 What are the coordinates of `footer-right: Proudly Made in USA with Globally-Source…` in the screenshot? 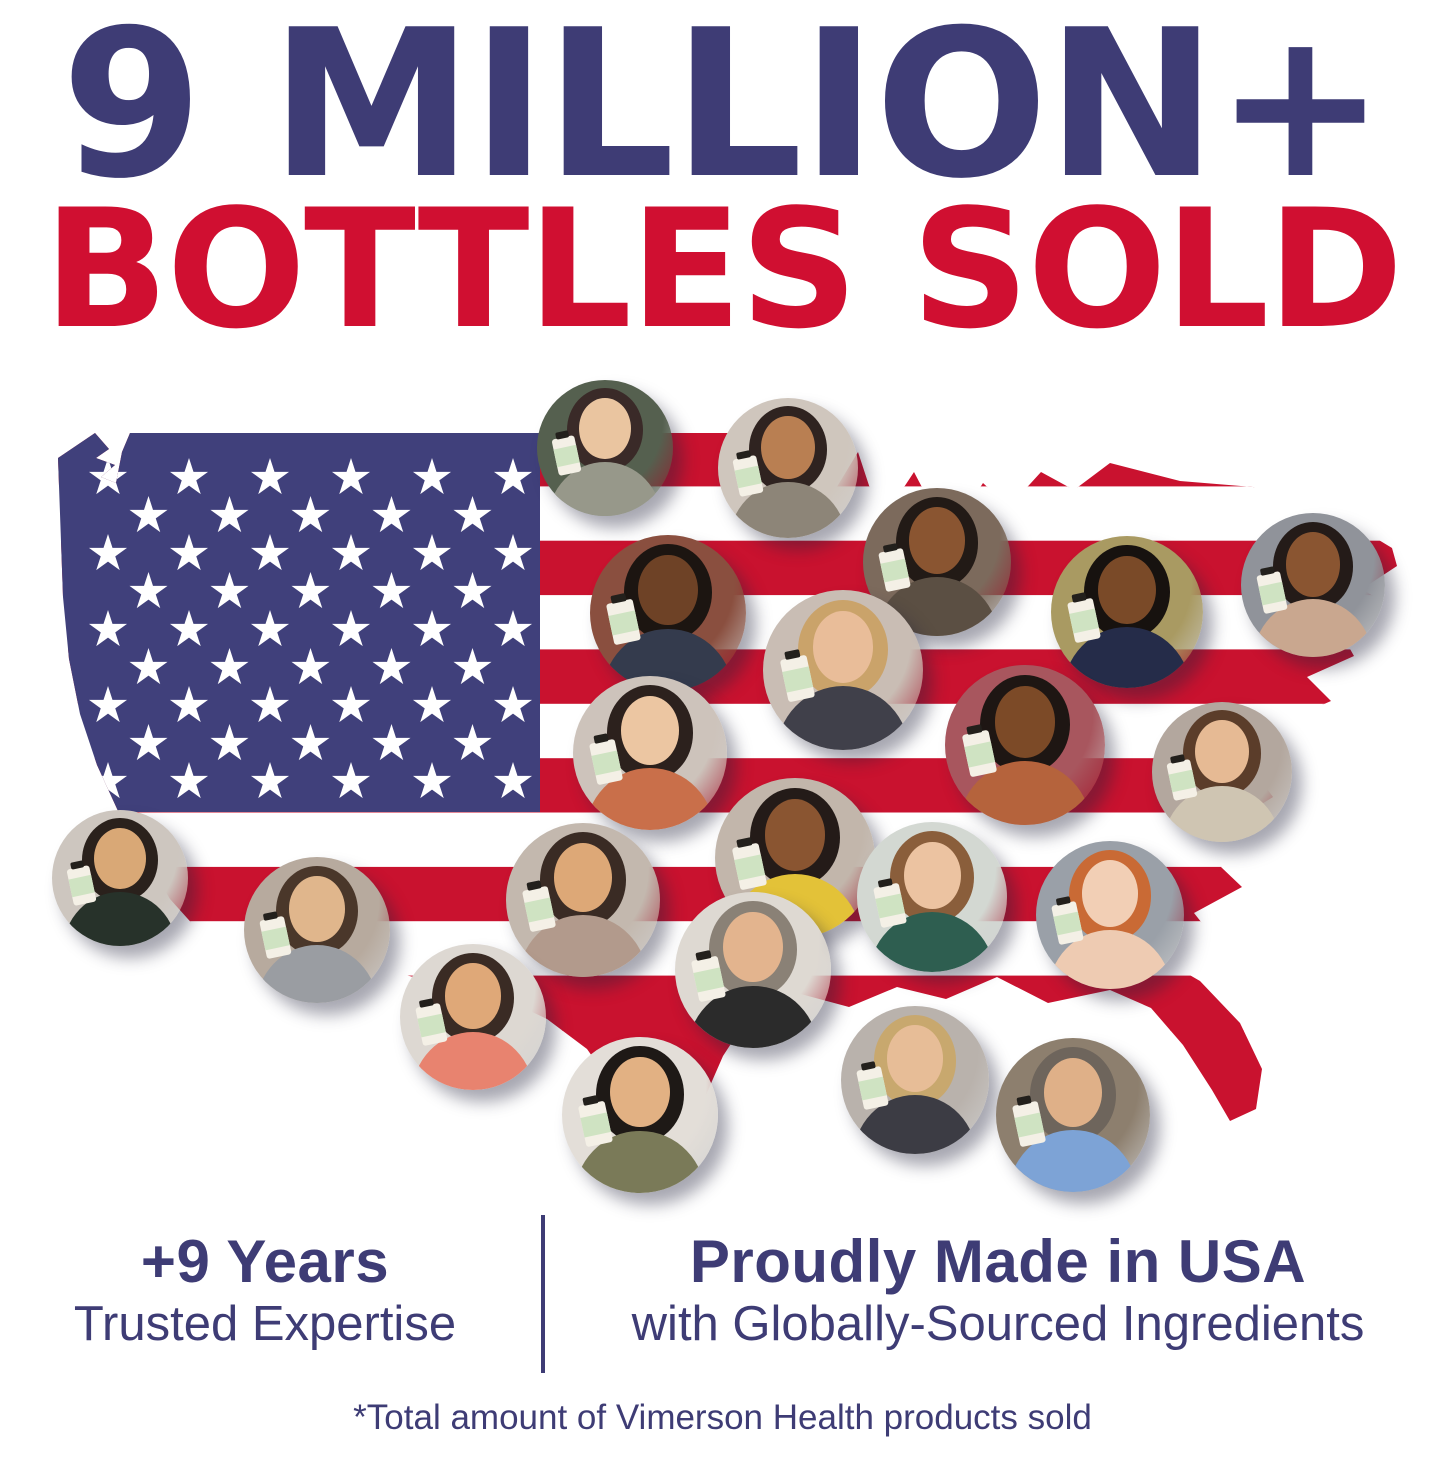 It's located at (998, 1291).